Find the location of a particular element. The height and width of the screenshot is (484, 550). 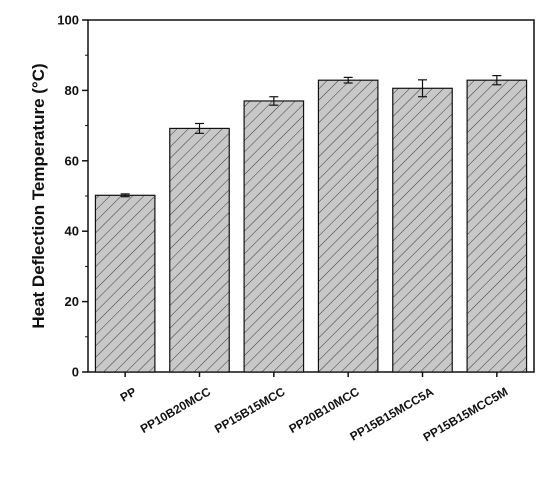

x-tick-label: PP is located at coordinates (128, 394).